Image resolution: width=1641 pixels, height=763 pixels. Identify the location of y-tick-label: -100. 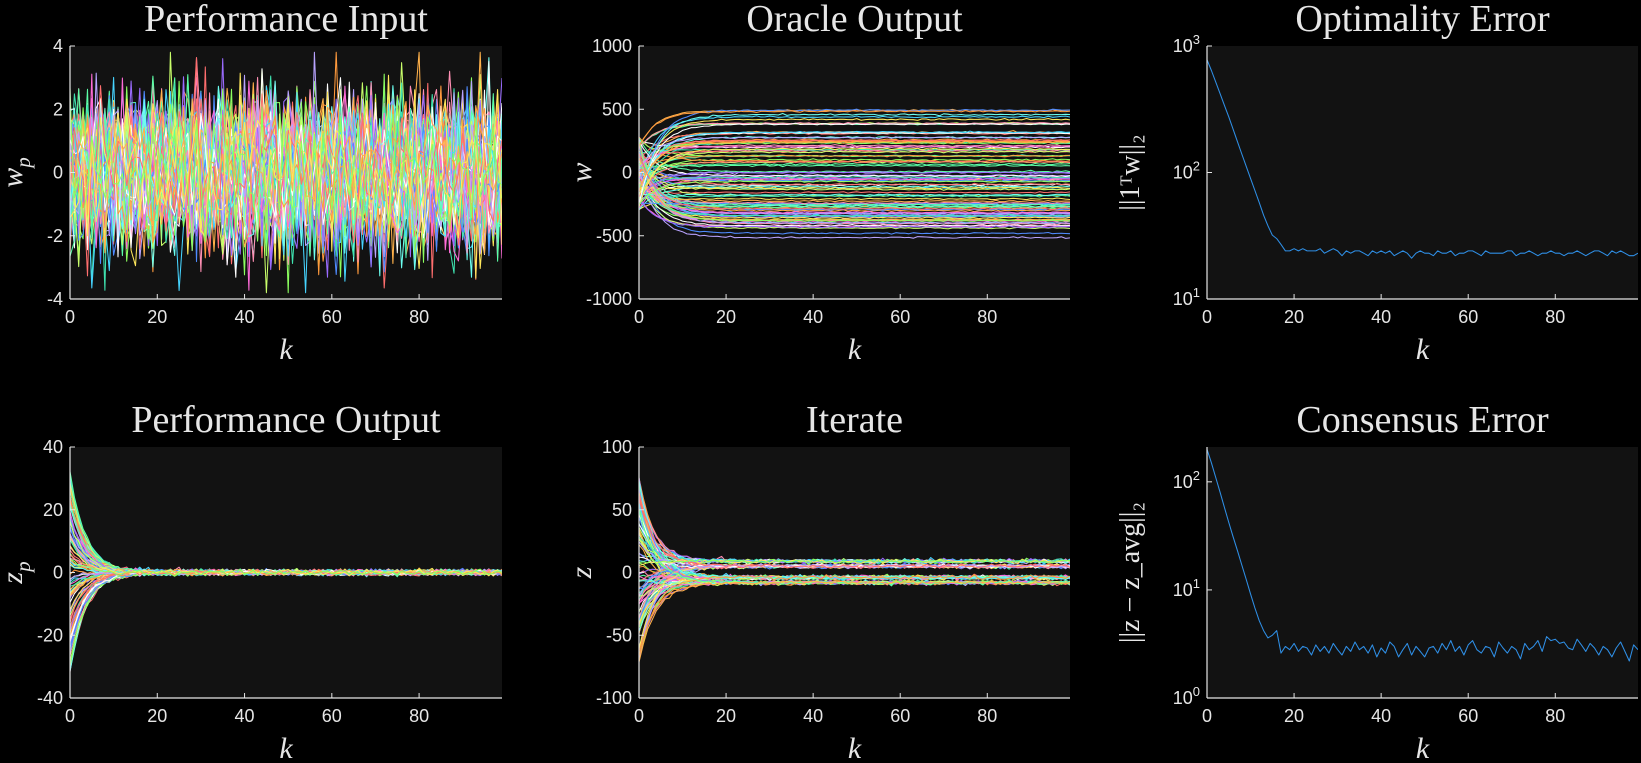
(614, 698).